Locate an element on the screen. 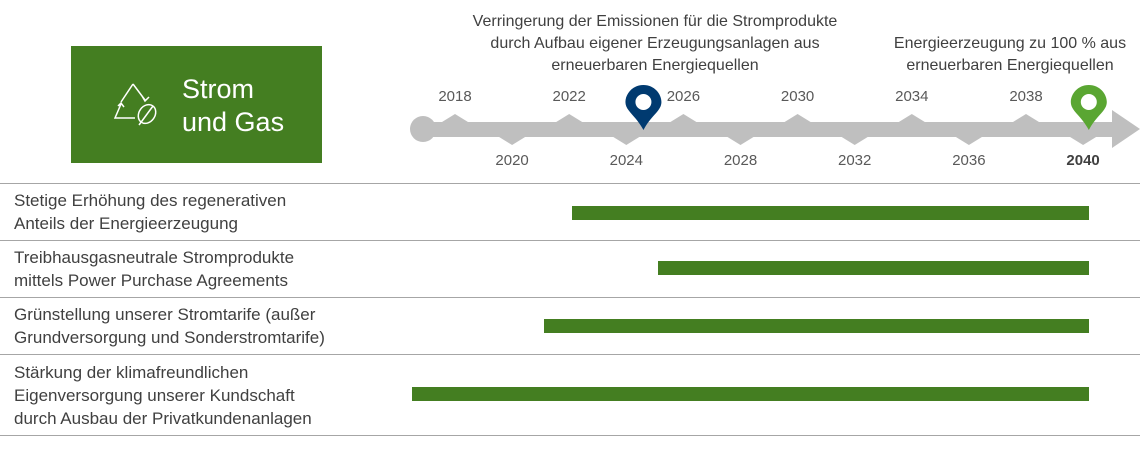 This screenshot has height=463, width=1140. year-label: 2040 is located at coordinates (1083, 160).